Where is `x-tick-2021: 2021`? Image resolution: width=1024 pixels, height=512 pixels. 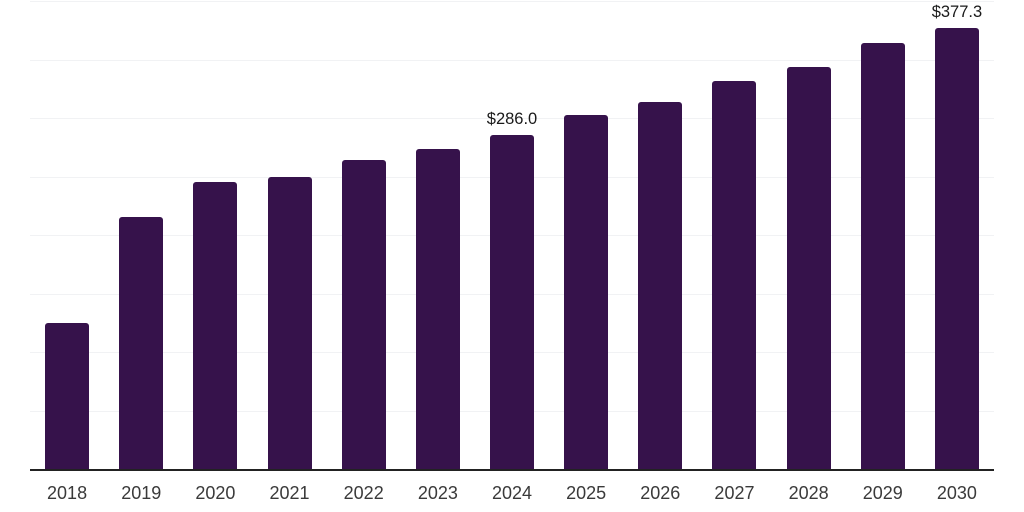
x-tick-2021: 2021 is located at coordinates (289, 493).